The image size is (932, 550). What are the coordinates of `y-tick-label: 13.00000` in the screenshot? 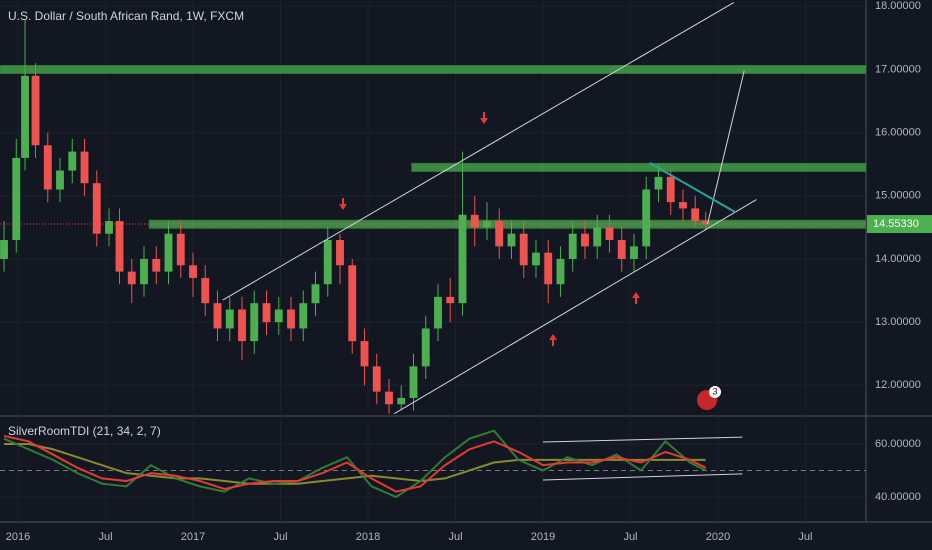 It's located at (898, 322).